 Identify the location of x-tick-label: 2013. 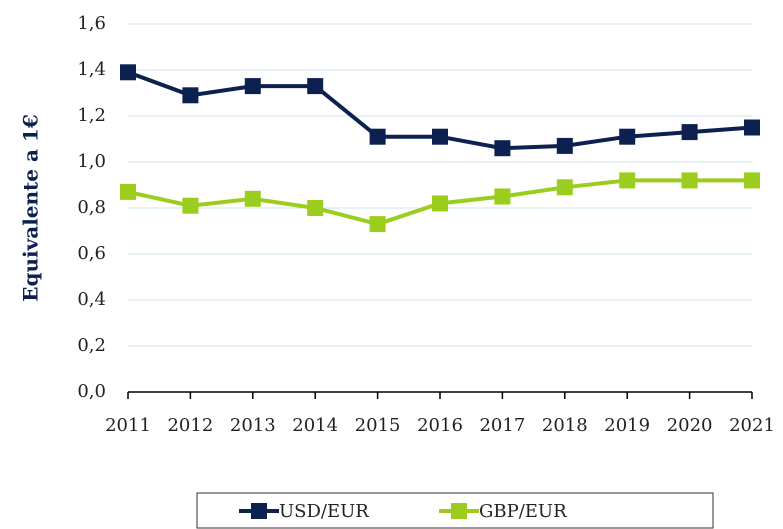
(253, 425).